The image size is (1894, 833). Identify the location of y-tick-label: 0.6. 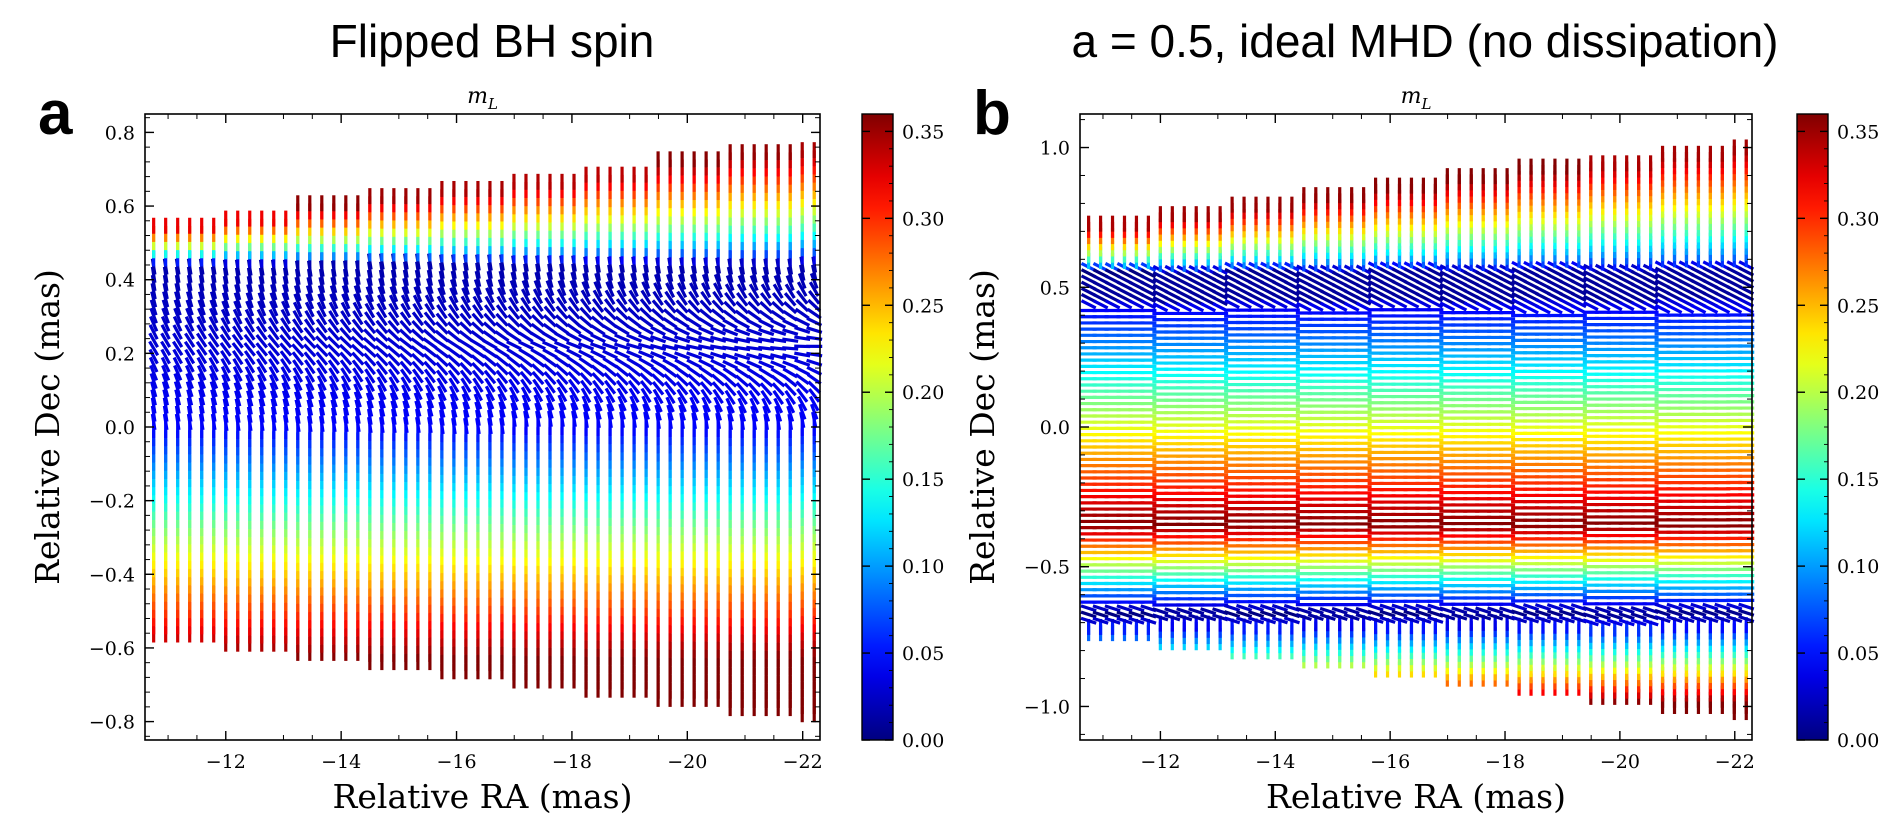
(120, 207).